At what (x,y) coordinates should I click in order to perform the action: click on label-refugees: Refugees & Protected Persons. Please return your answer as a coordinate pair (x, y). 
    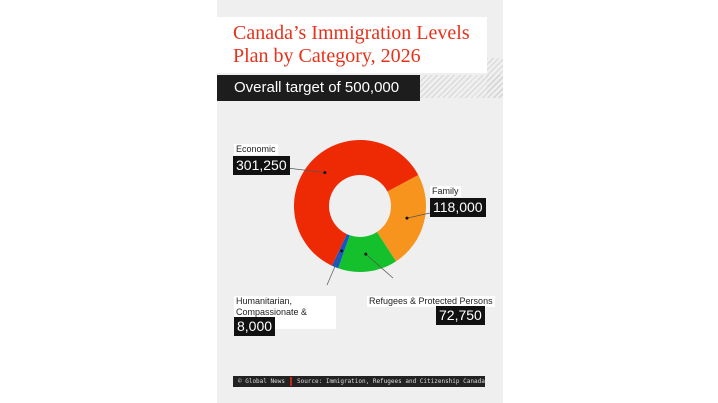
    Looking at the image, I should click on (431, 301).